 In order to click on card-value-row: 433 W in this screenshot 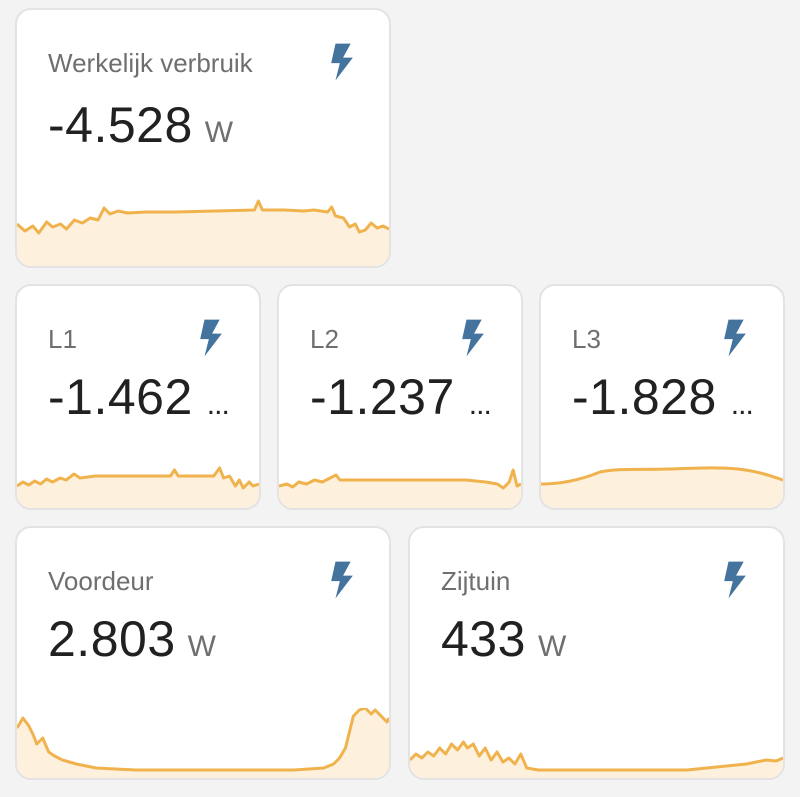, I will do `click(503, 639)`.